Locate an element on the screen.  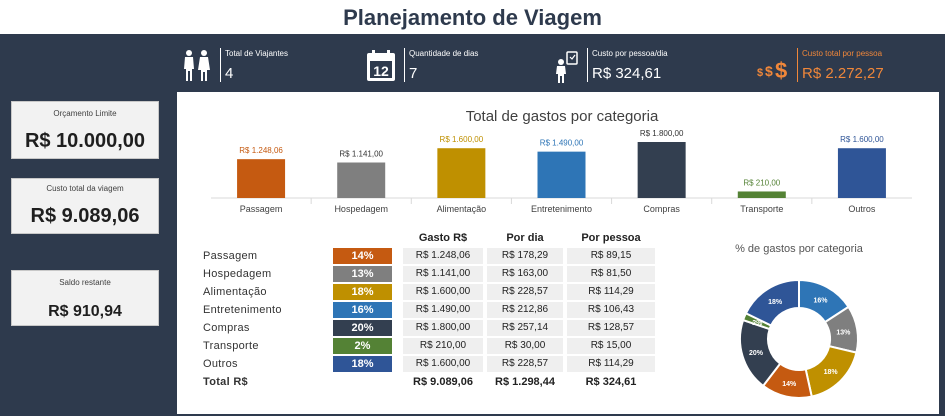
donut-slice-label: 16% is located at coordinates (820, 300).